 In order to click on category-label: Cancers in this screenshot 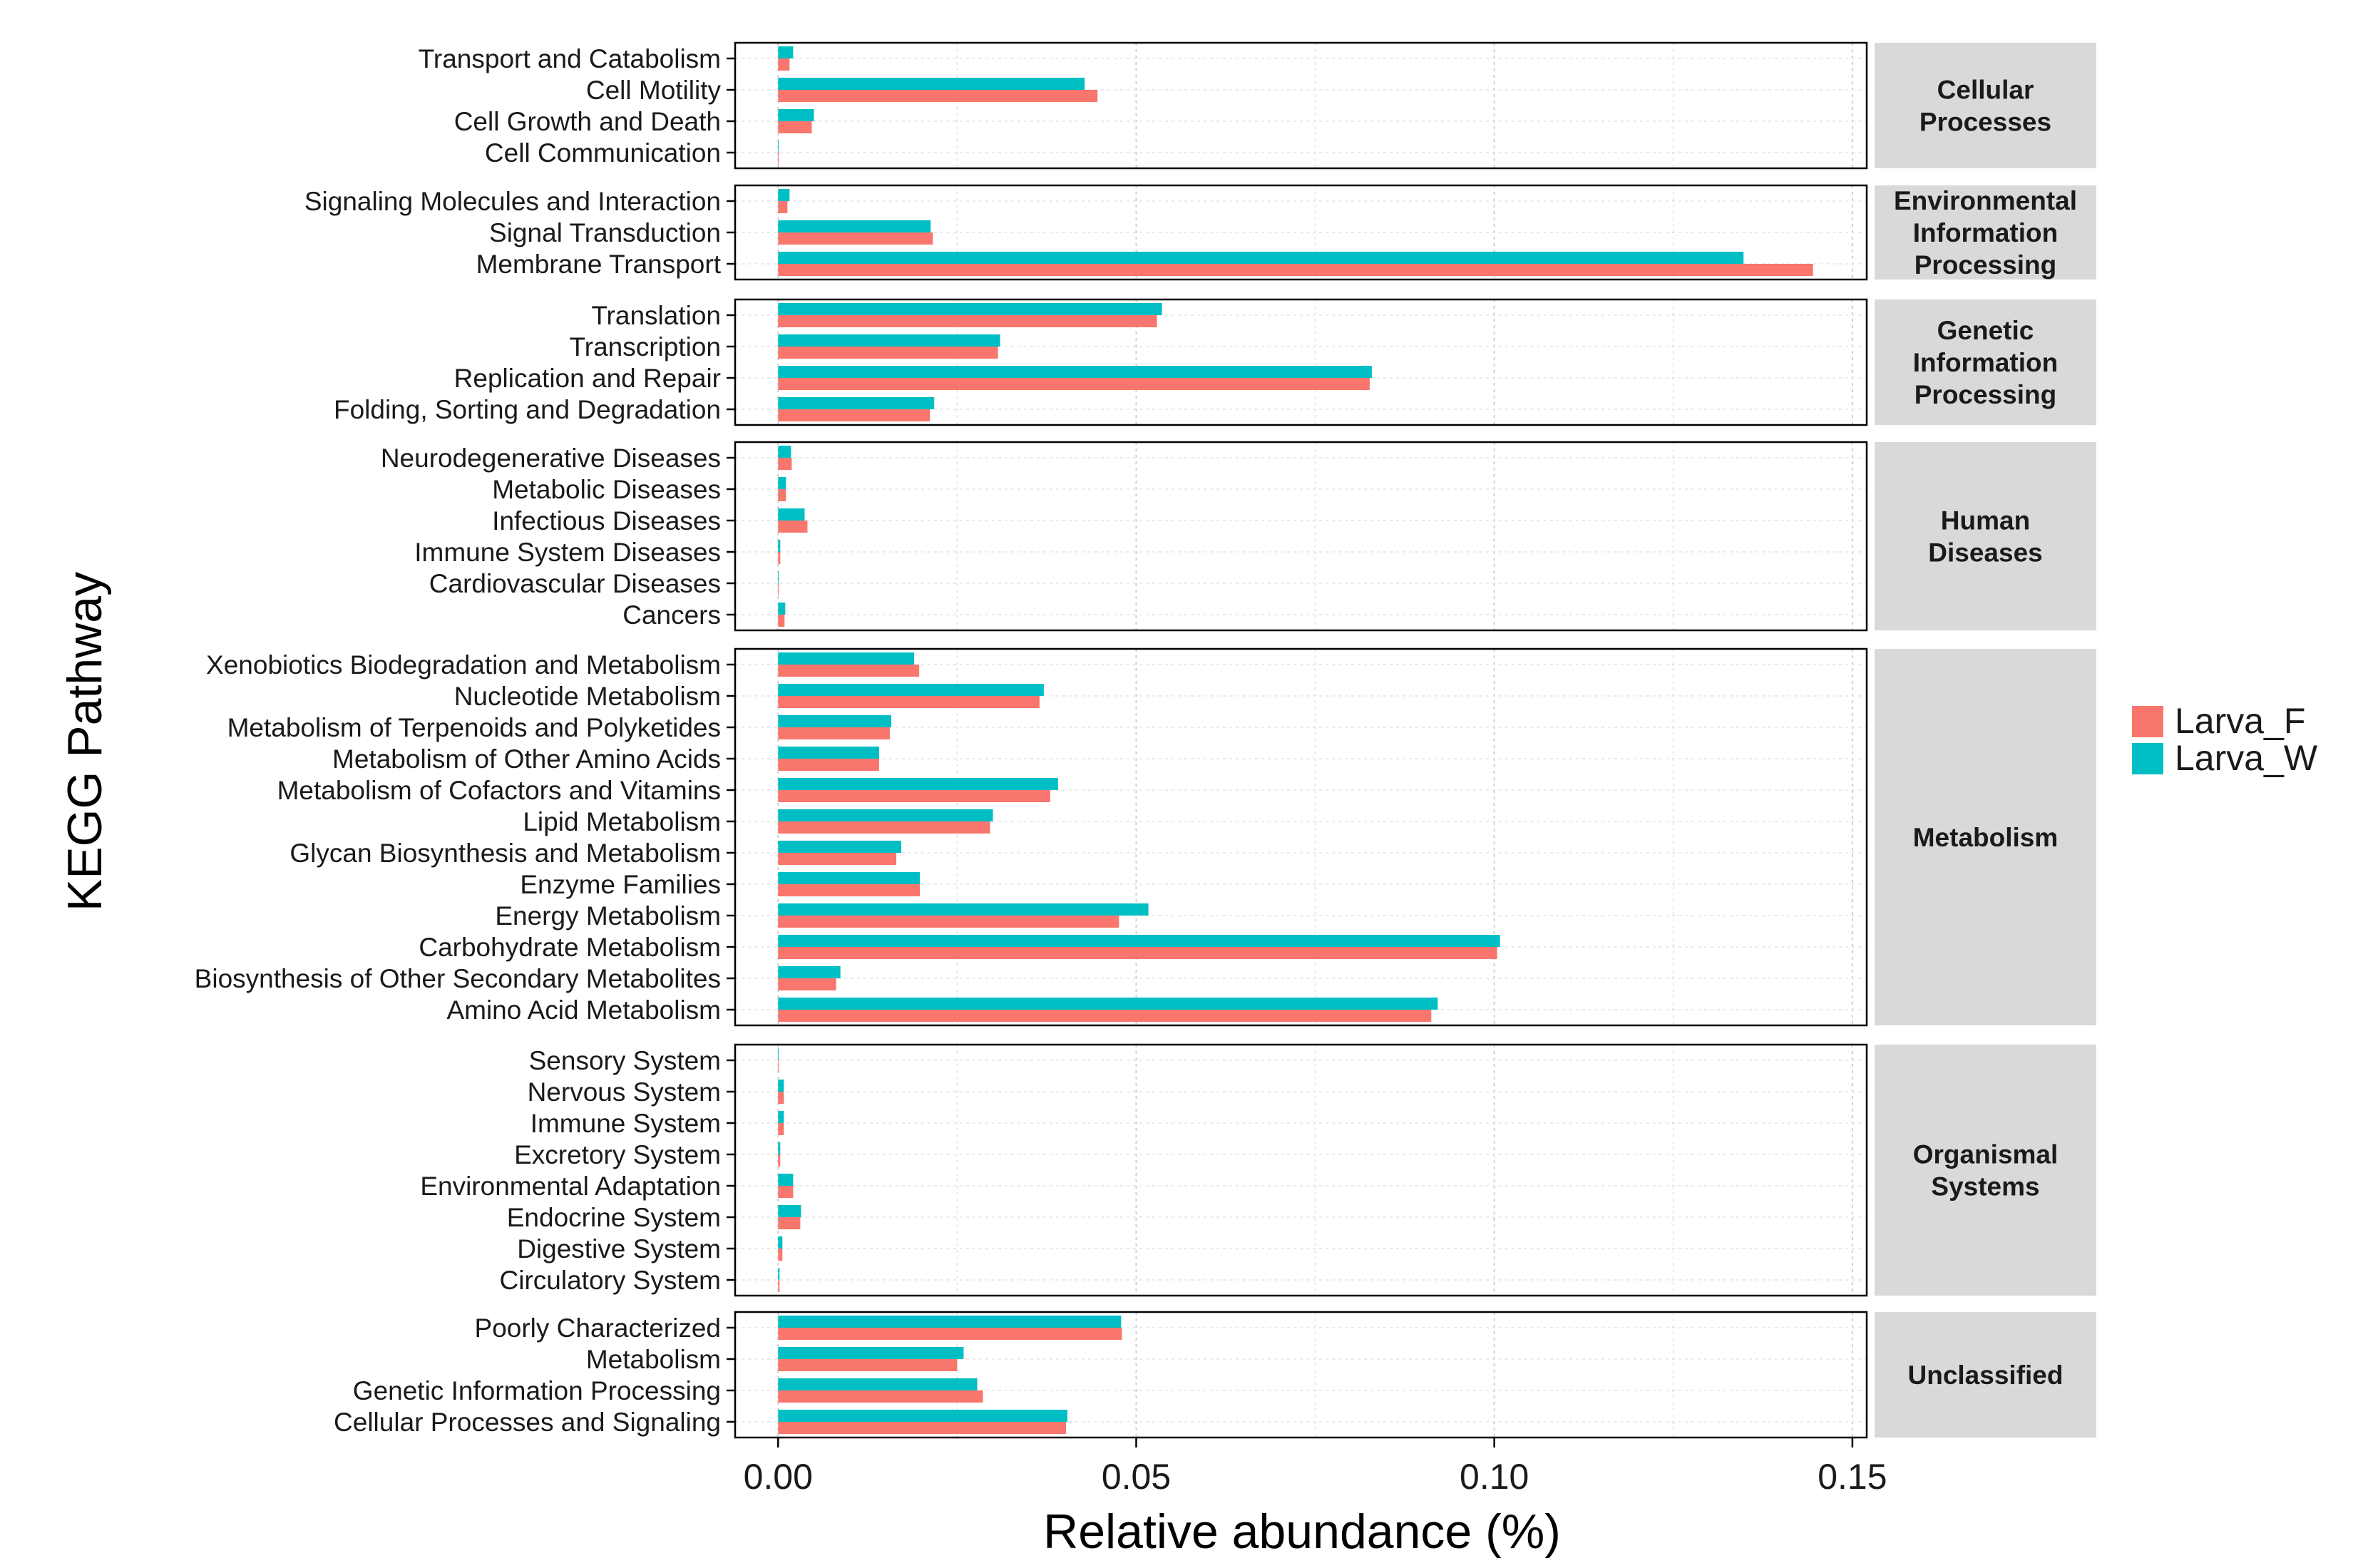, I will do `click(671, 615)`.